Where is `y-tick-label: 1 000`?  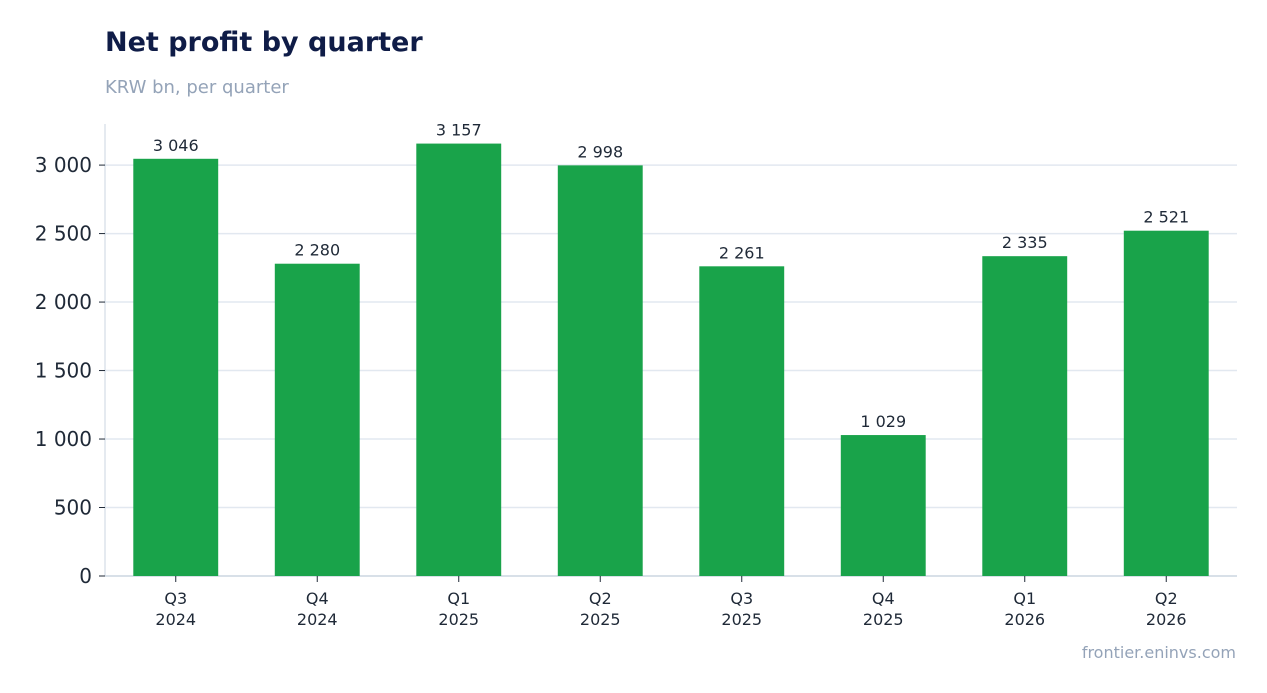
y-tick-label: 1 000 is located at coordinates (63, 439).